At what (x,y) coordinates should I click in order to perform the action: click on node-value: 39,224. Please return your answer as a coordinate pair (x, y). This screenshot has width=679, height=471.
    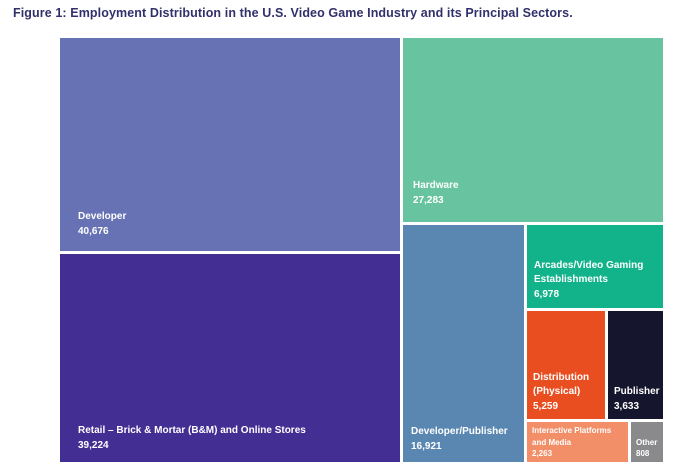
    Looking at the image, I should click on (93, 445).